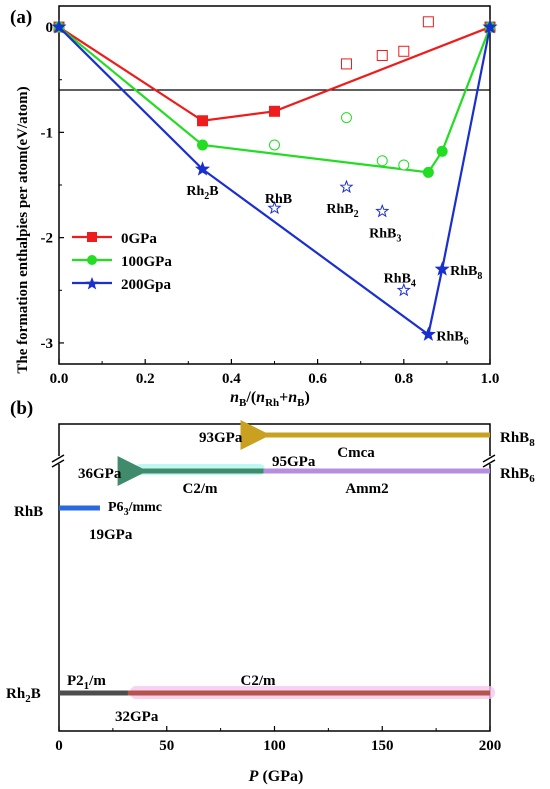 Image resolution: width=550 pixels, height=789 pixels. Describe the element at coordinates (307, 397) in the screenshot. I see `x-title-close: )` at that location.